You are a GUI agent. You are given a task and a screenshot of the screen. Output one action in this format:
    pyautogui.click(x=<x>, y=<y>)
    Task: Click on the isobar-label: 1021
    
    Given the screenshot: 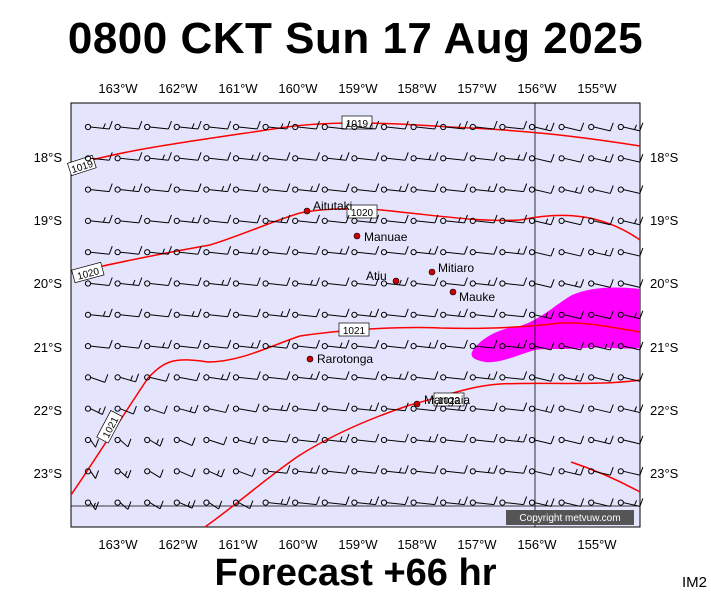 What is the action you would take?
    pyautogui.click(x=354, y=331)
    